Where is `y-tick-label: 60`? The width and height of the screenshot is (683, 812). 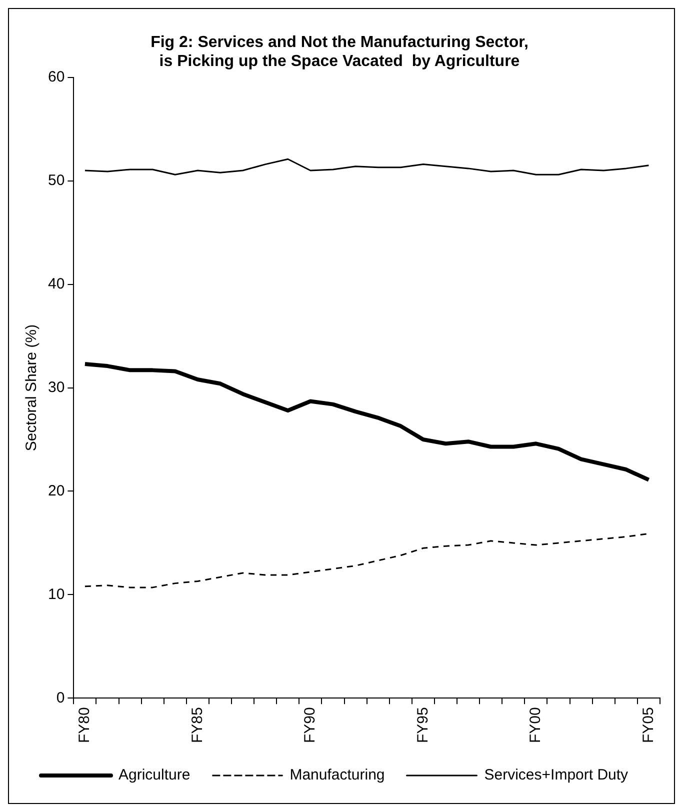
y-tick-label: 60 is located at coordinates (56, 77).